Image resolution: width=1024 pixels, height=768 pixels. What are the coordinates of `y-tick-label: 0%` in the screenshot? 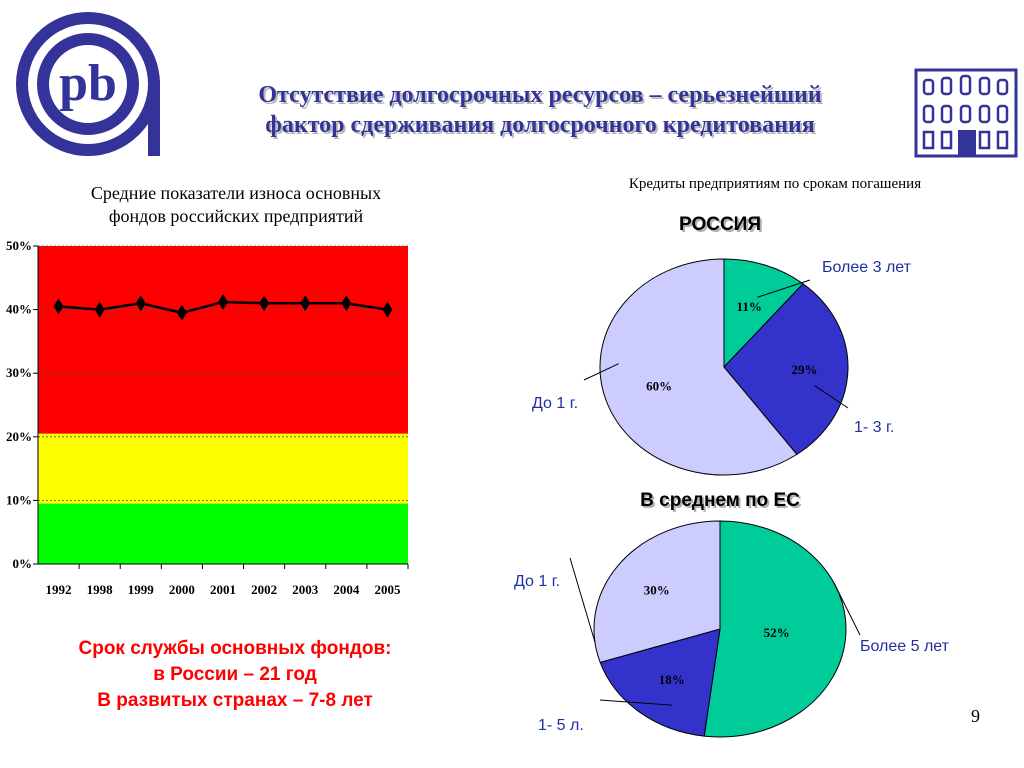 It's located at (23, 563).